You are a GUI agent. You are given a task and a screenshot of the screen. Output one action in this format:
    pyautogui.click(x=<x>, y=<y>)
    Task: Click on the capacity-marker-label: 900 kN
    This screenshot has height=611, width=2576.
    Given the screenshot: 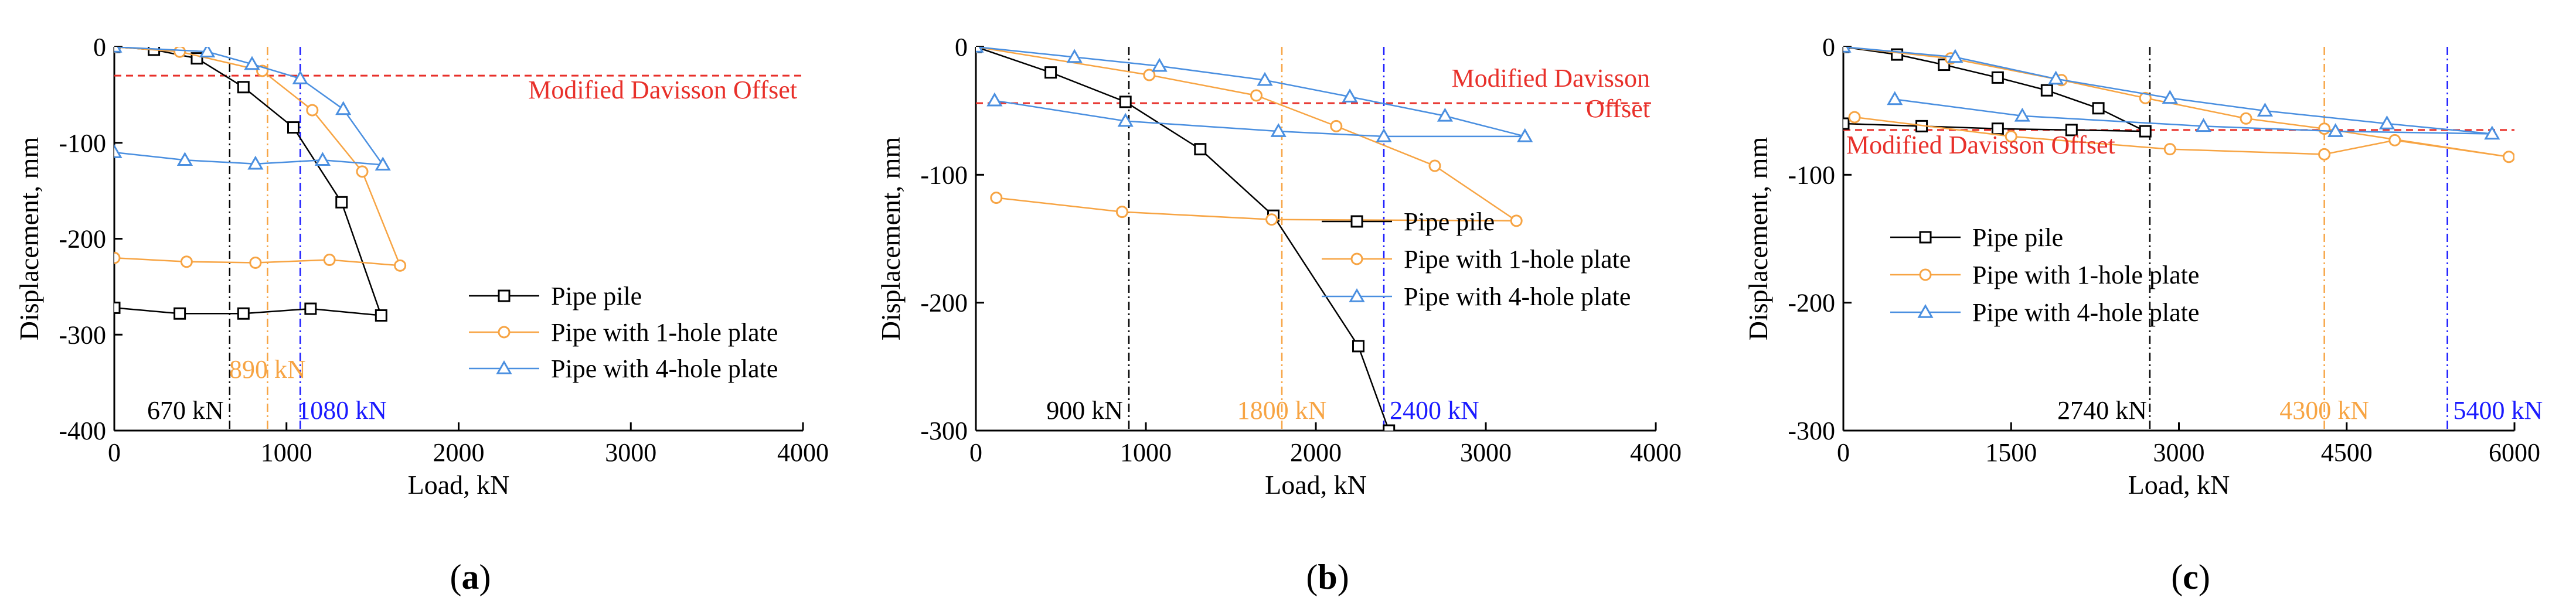 What is the action you would take?
    pyautogui.click(x=1084, y=410)
    